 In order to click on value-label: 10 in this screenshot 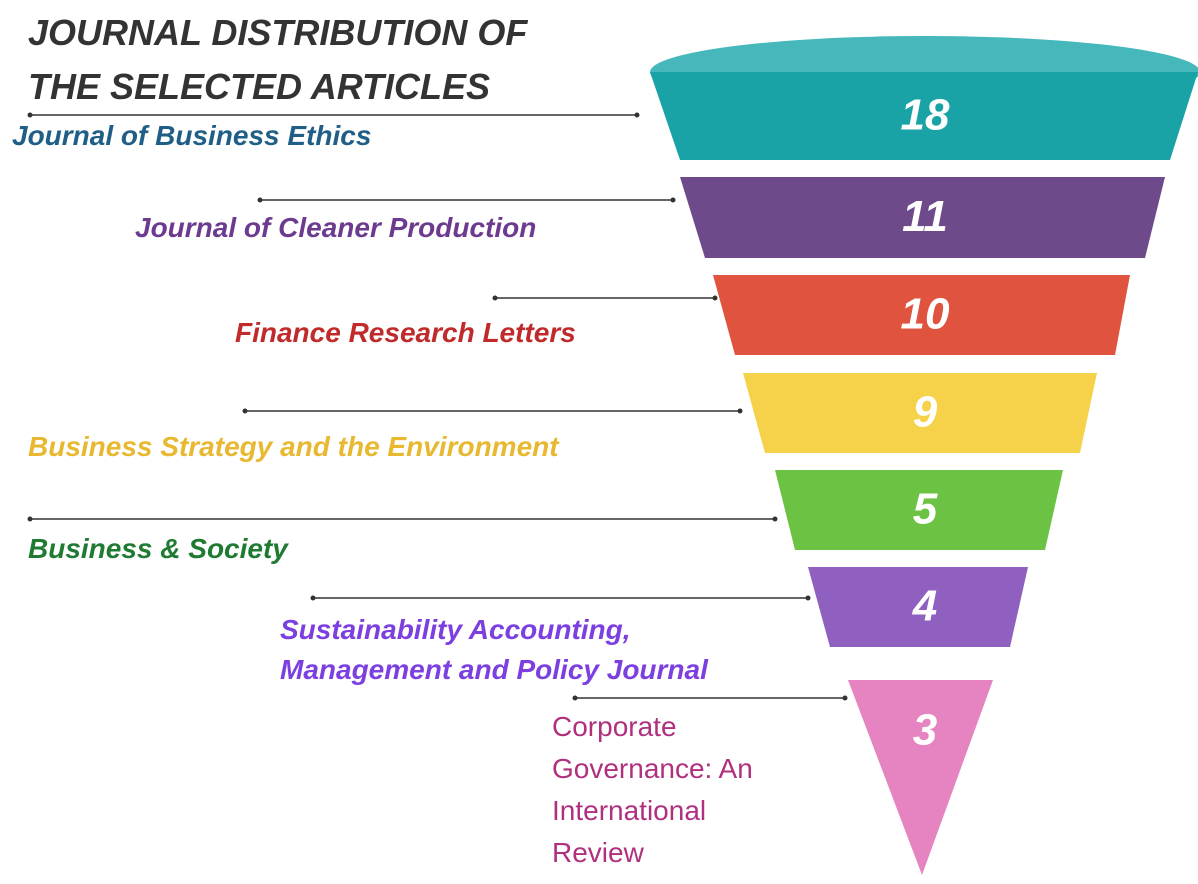, I will do `click(925, 314)`.